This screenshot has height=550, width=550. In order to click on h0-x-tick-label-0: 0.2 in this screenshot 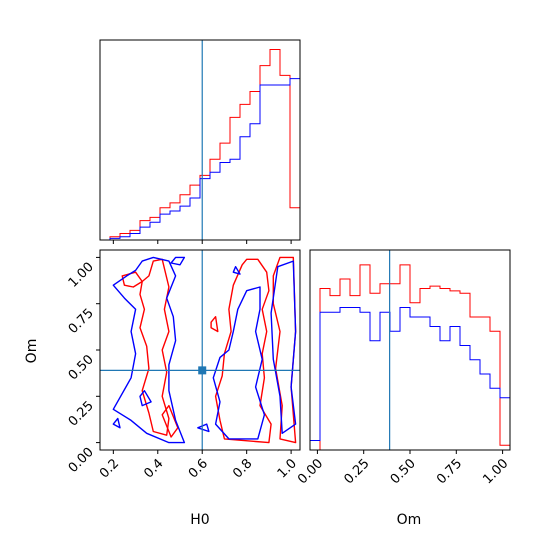, I will do `click(109, 468)`.